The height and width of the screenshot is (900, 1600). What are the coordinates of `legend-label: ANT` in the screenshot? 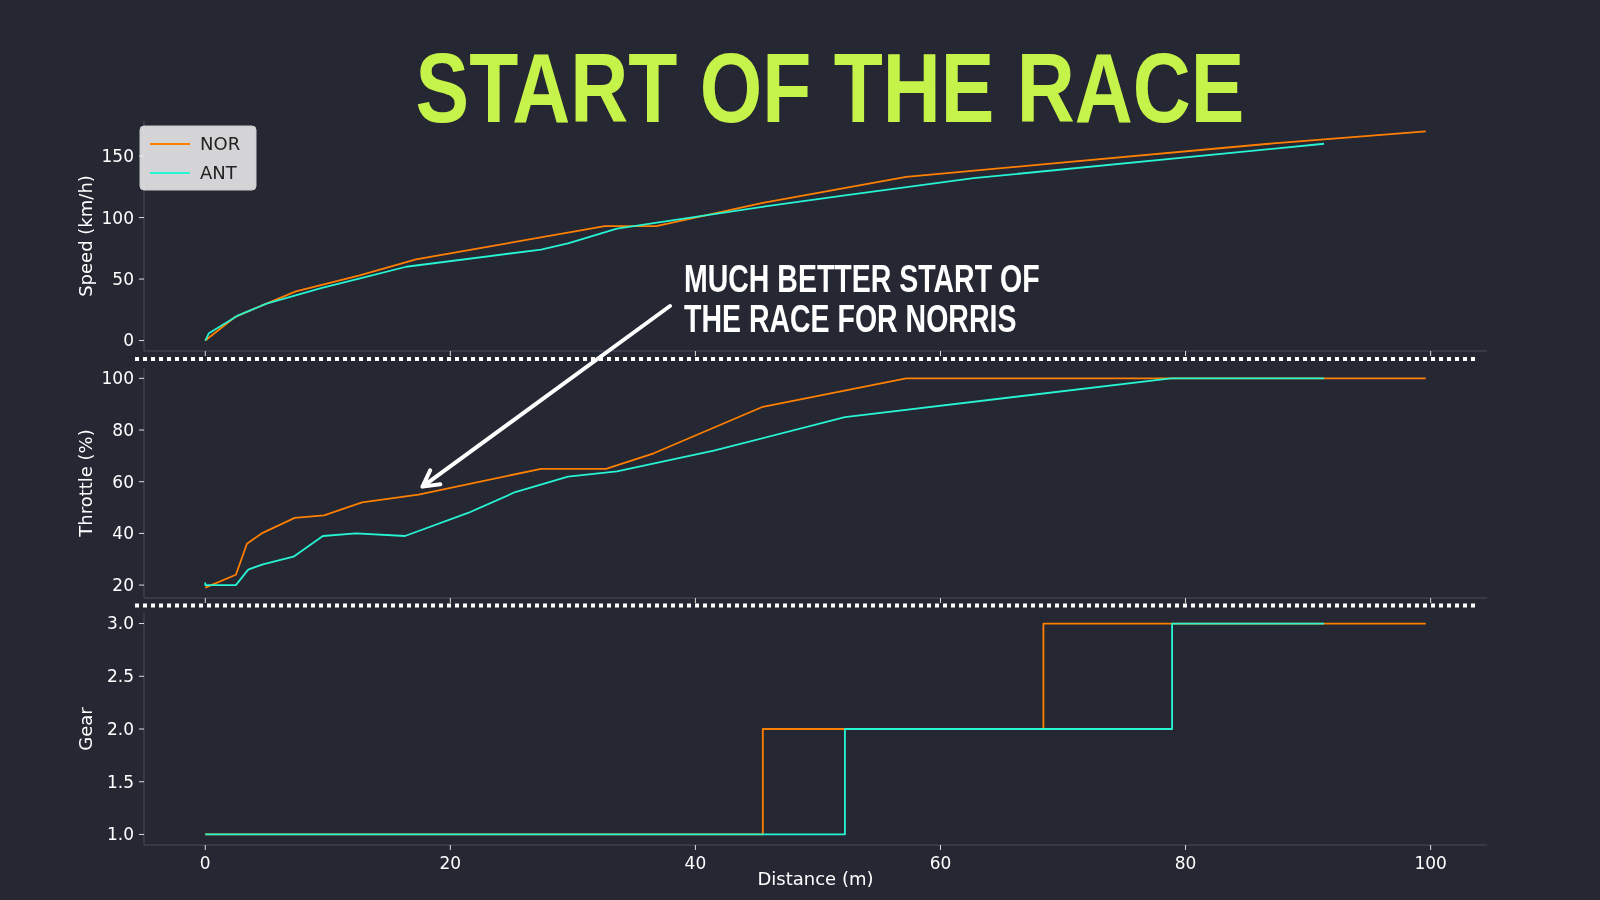 It's located at (219, 173).